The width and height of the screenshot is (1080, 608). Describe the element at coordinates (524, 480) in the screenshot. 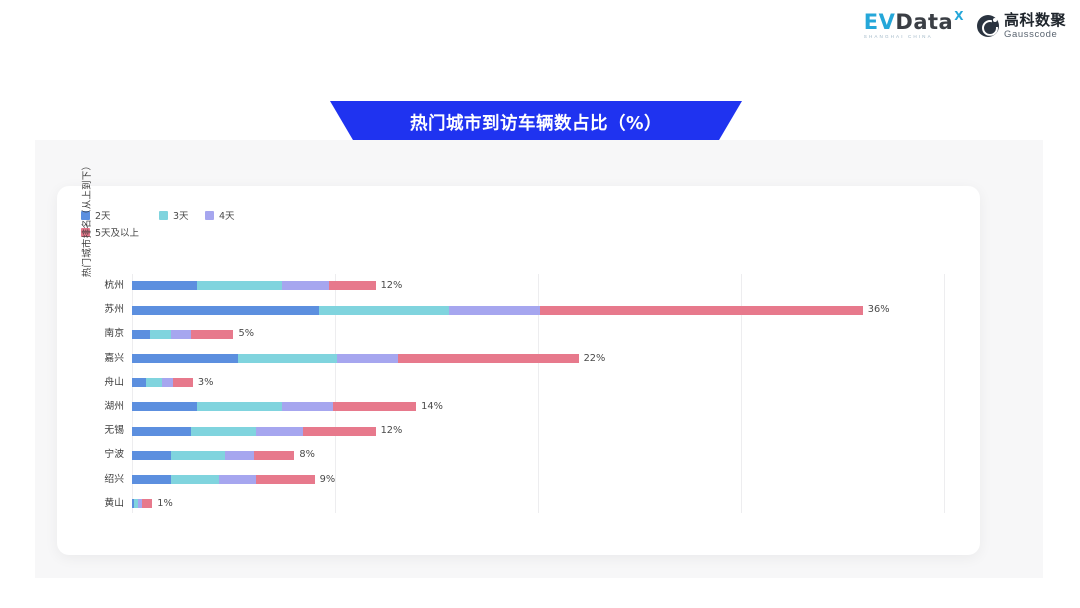

I see `chart-row: 绍兴 9%` at that location.